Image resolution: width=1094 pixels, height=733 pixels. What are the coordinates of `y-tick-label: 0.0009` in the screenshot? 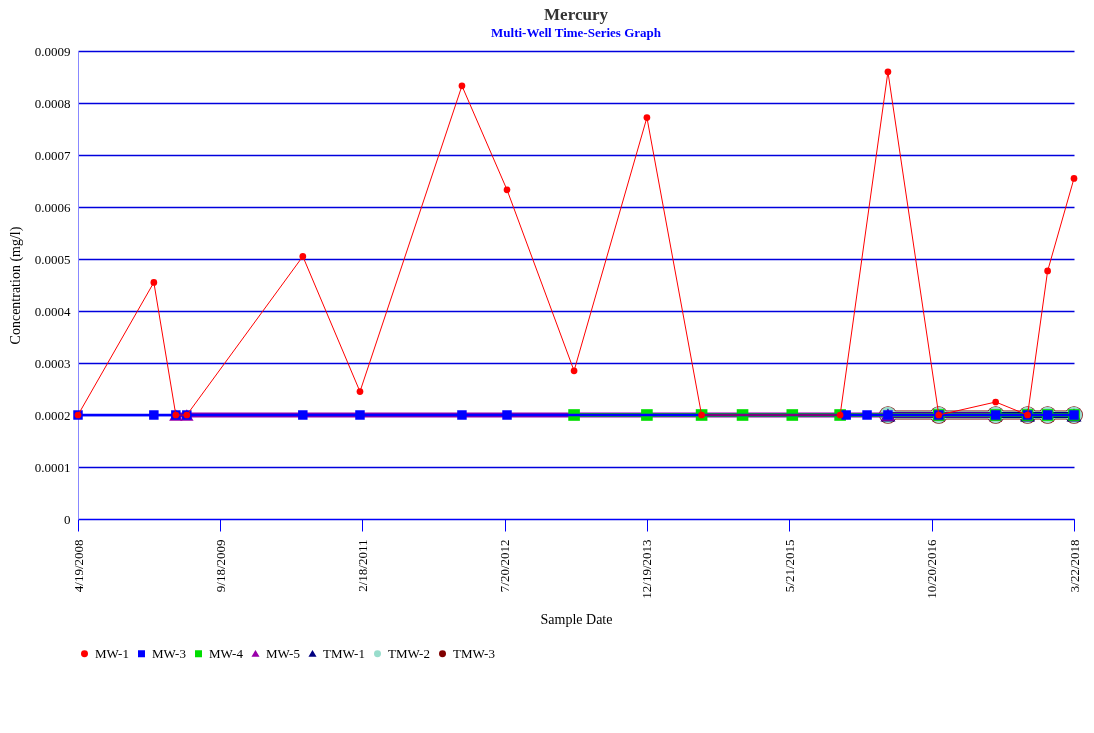 It's located at (52, 51).